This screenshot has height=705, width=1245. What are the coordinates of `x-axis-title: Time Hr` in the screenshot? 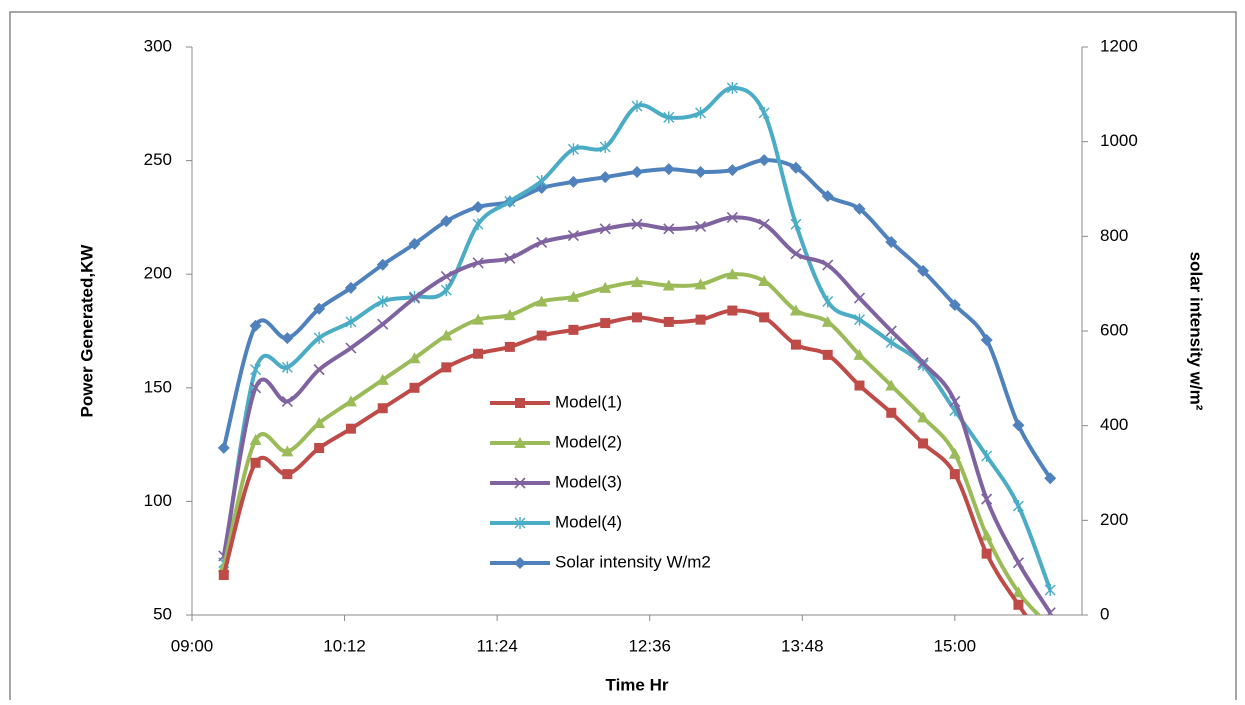 It's located at (637, 684).